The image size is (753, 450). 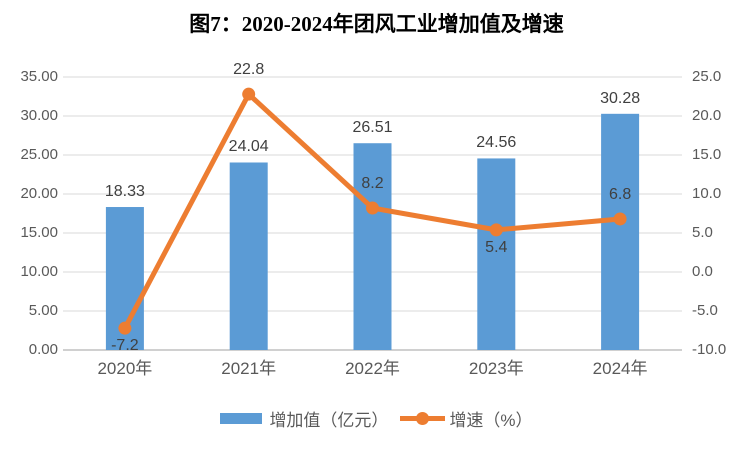 What do you see at coordinates (496, 254) in the screenshot?
I see `bar-2023` at bounding box center [496, 254].